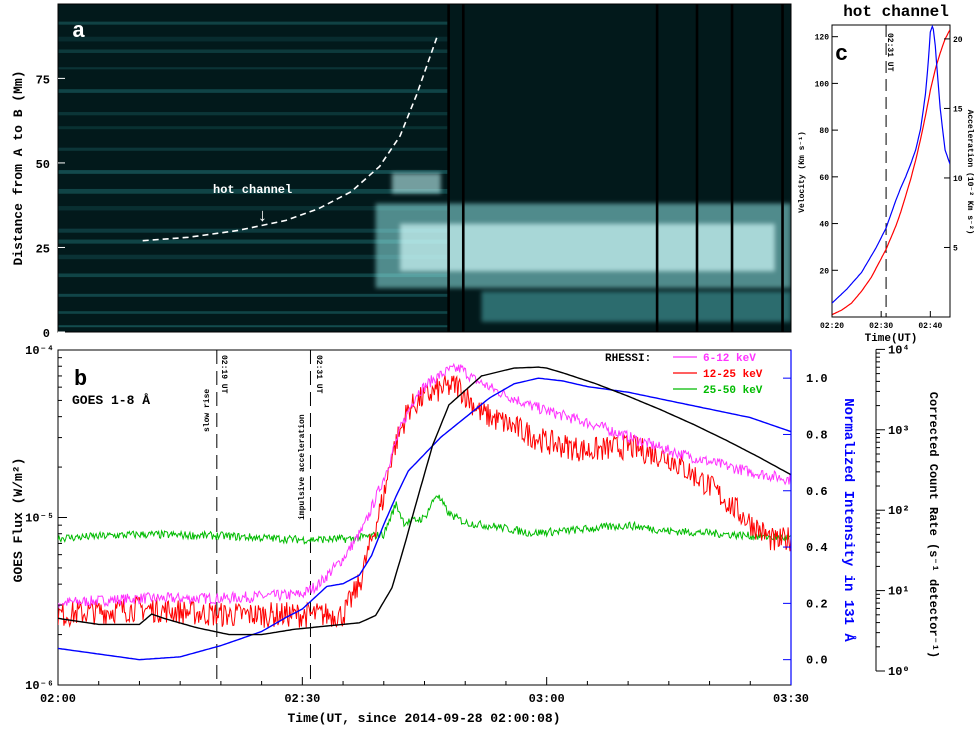 This screenshot has height=731, width=979. I want to click on panel-c-xtick-label: 02:20, so click(832, 326).